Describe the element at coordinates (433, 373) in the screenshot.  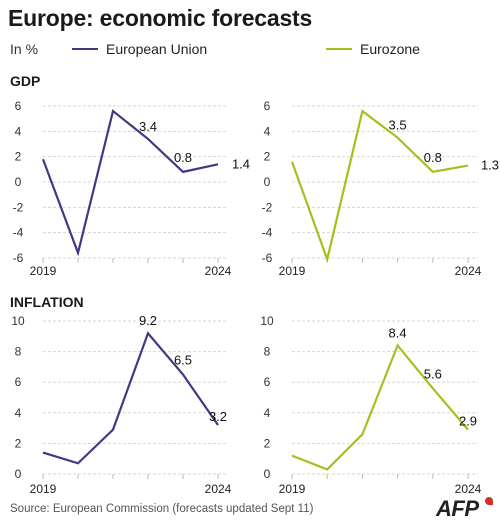
I see `data-label: 5.6` at that location.